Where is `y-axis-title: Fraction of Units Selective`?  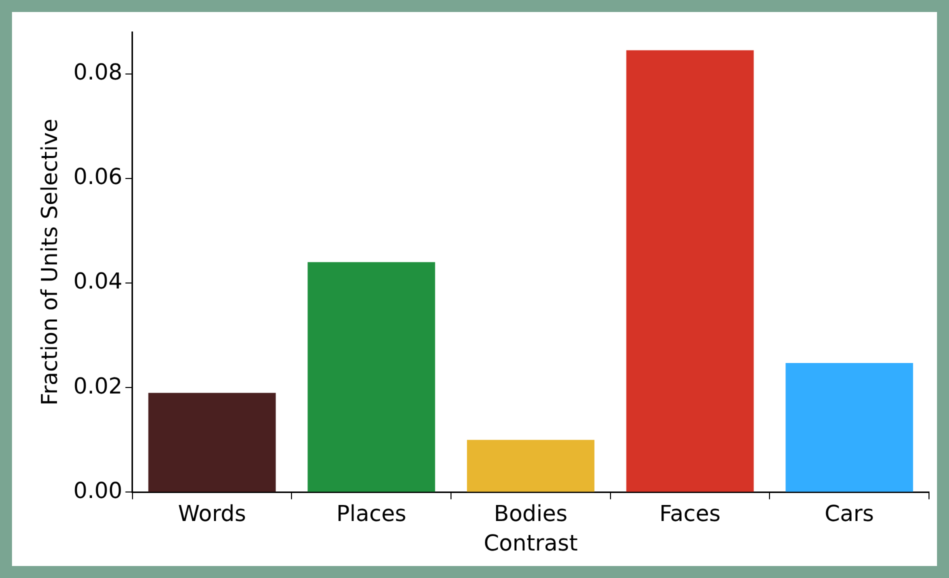
y-axis-title: Fraction of Units Selective is located at coordinates (50, 262).